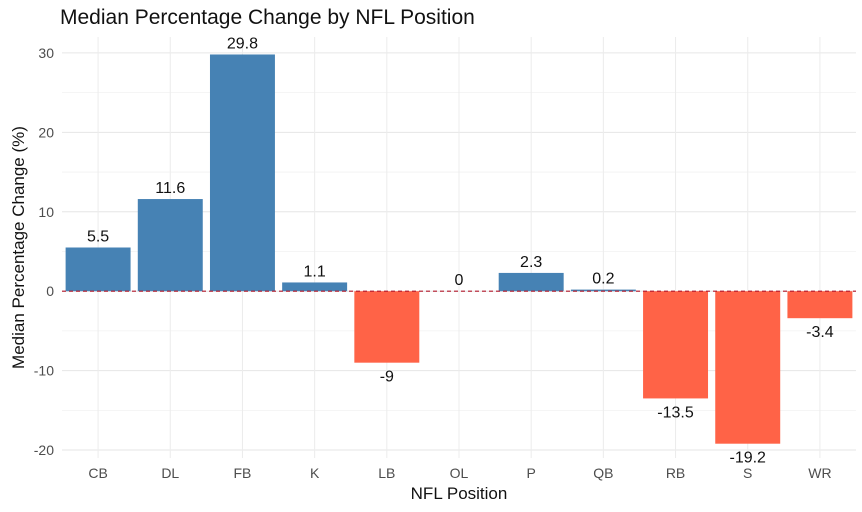 The width and height of the screenshot is (862, 512). I want to click on data-label-p: 2.3, so click(531, 262).